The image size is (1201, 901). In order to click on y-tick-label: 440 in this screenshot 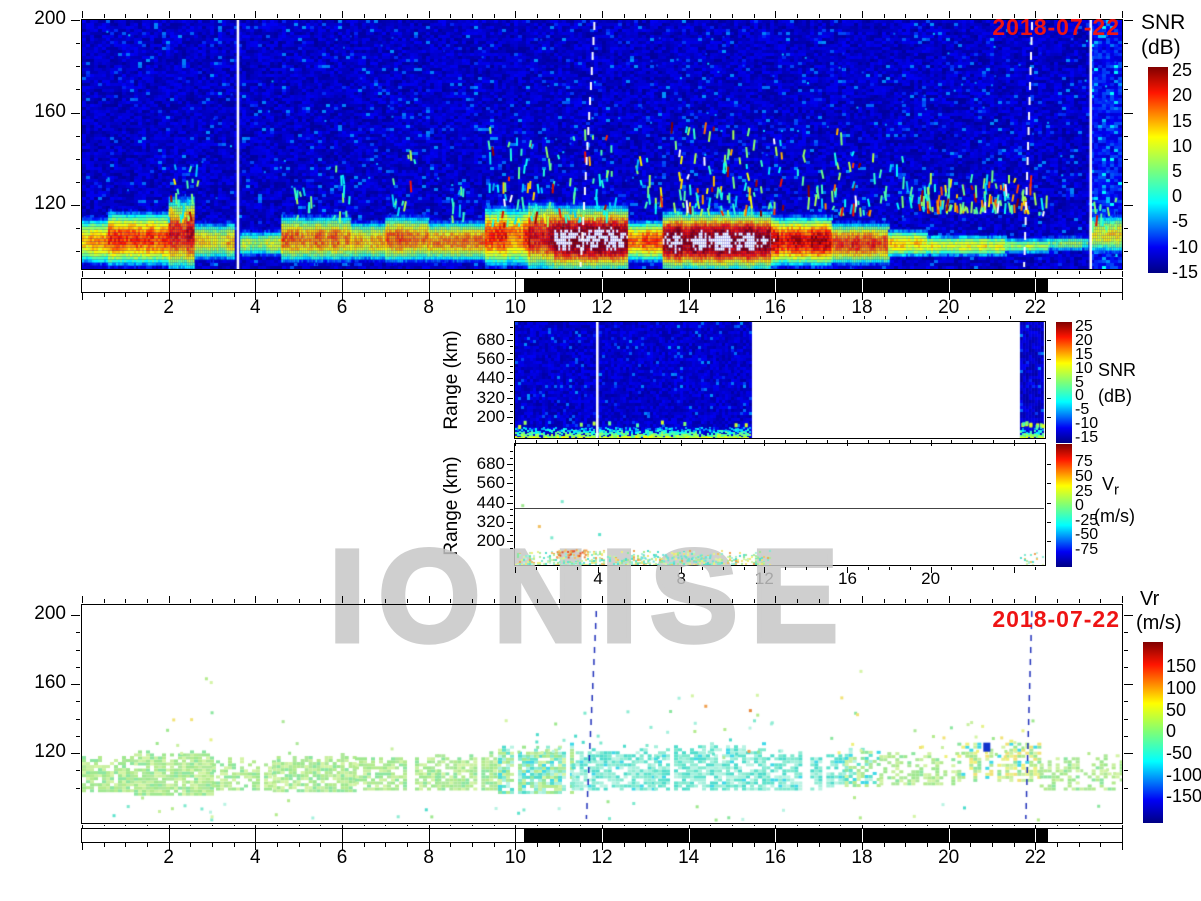, I will do `click(490, 502)`.